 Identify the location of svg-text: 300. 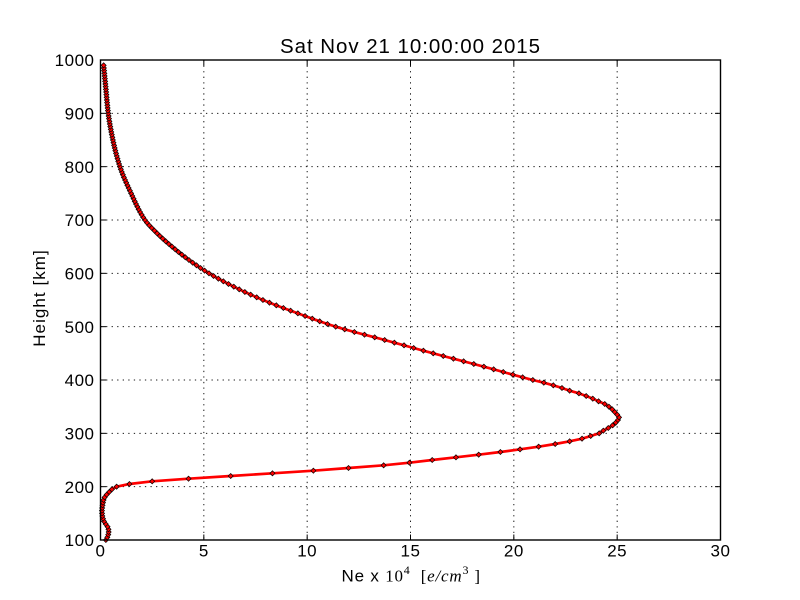
(80, 434).